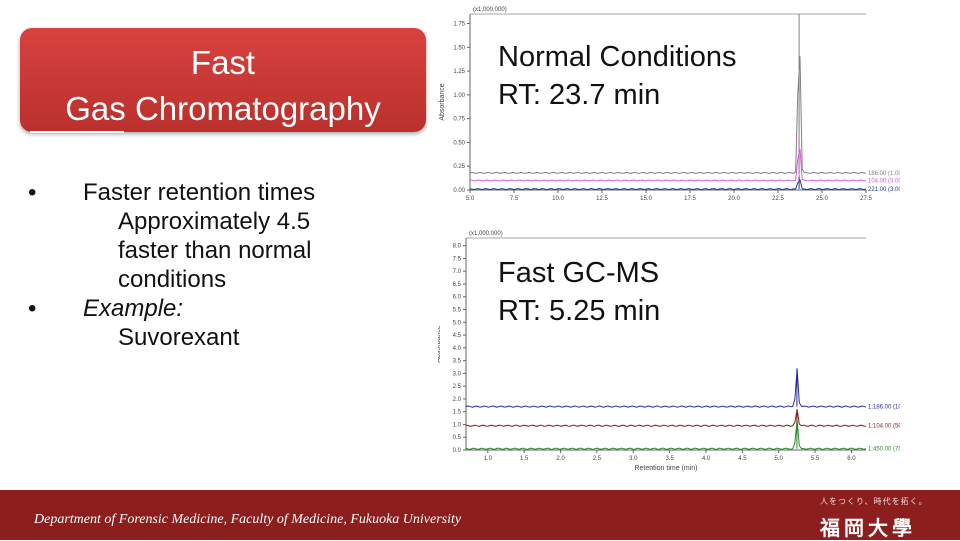 The width and height of the screenshot is (960, 541). What do you see at coordinates (457, 336) in the screenshot?
I see `y-tick-label: 4.5` at bounding box center [457, 336].